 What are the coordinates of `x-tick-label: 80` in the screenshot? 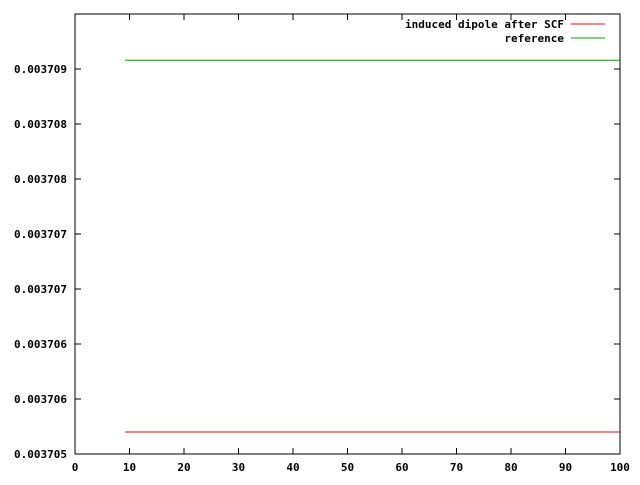 It's located at (510, 467).